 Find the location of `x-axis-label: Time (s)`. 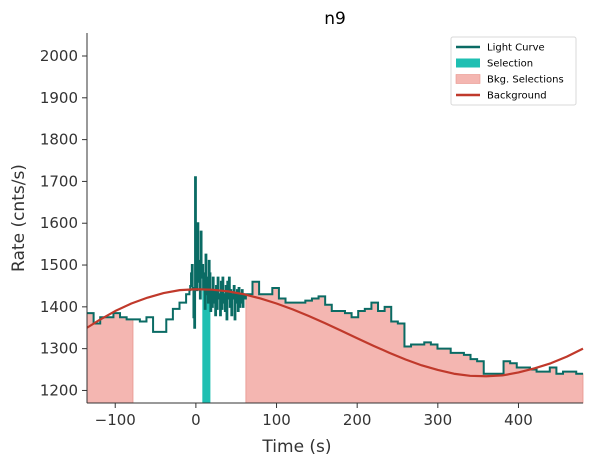

x-axis-label: Time (s) is located at coordinates (296, 447).